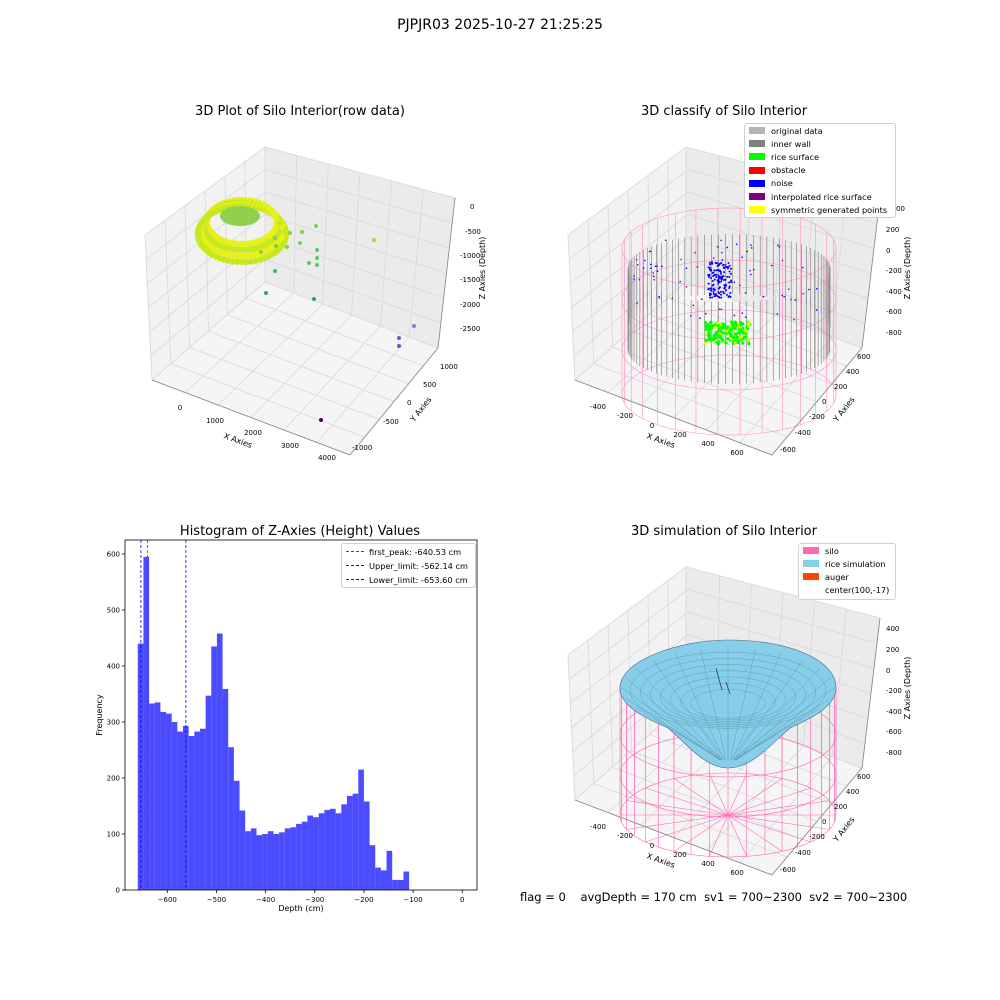  I want to click on histogram-ylabel: Frequency, so click(99, 715).